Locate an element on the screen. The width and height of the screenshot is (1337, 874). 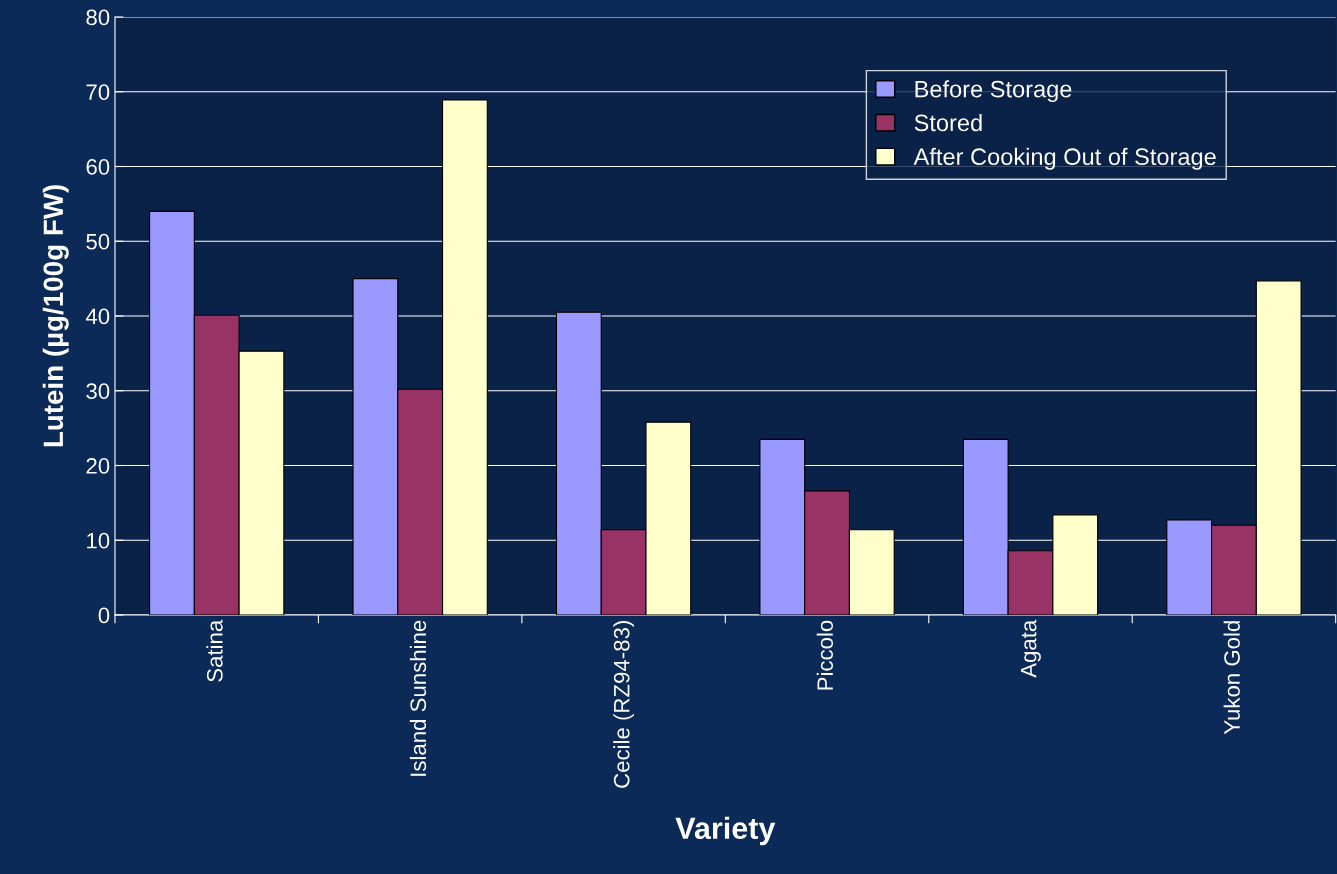
x-axis-title: Variety is located at coordinates (725, 831).